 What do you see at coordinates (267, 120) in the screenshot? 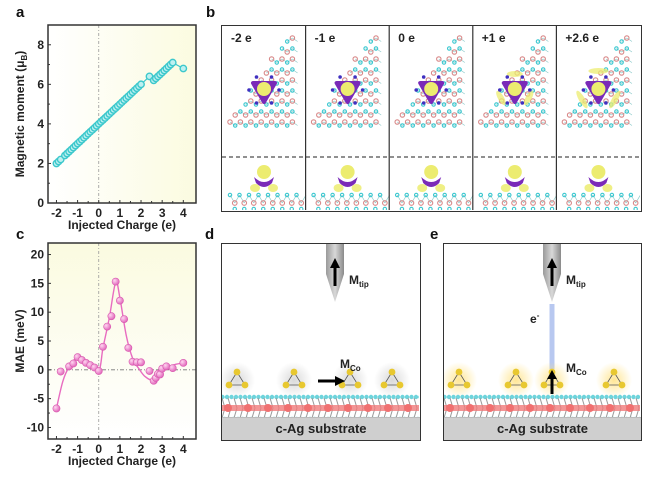
I see `charge-state-panel: -2 e` at bounding box center [267, 120].